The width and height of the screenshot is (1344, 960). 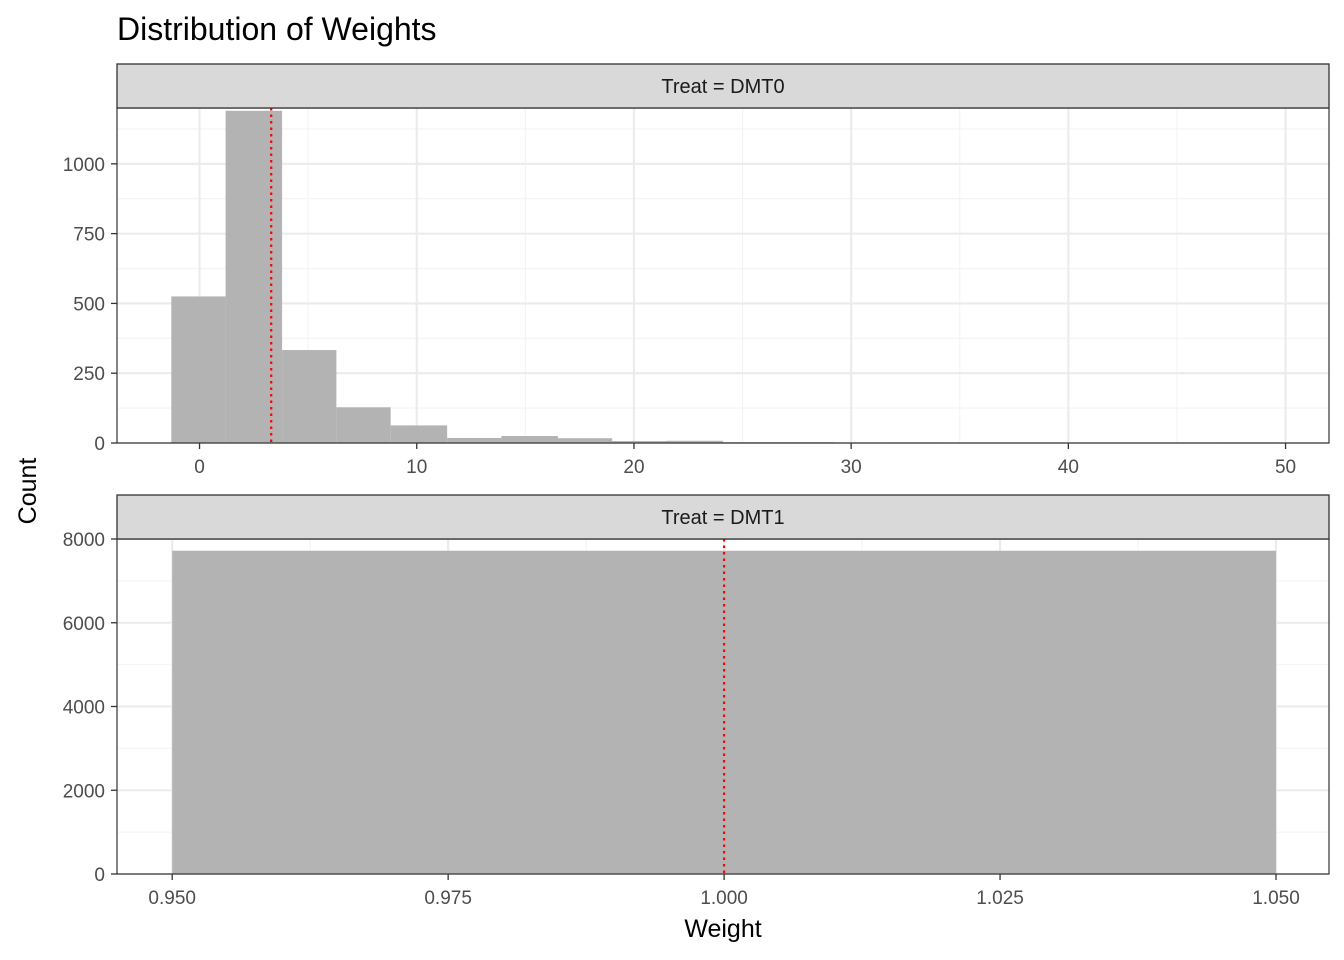 I want to click on y-tick-label: 2000, so click(x=84, y=791).